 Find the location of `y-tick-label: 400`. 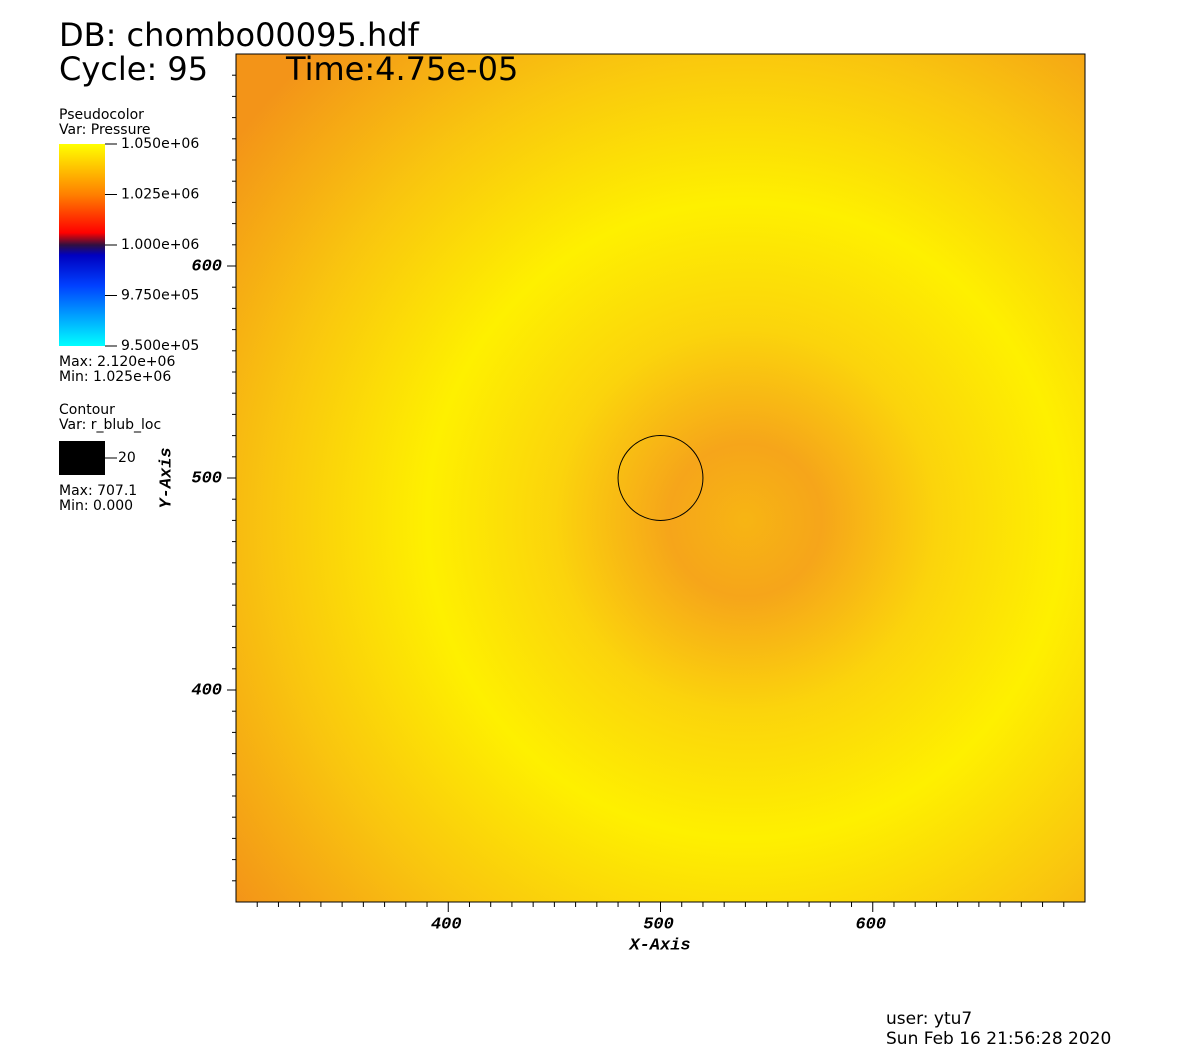

y-tick-label: 400 is located at coordinates (206, 690).